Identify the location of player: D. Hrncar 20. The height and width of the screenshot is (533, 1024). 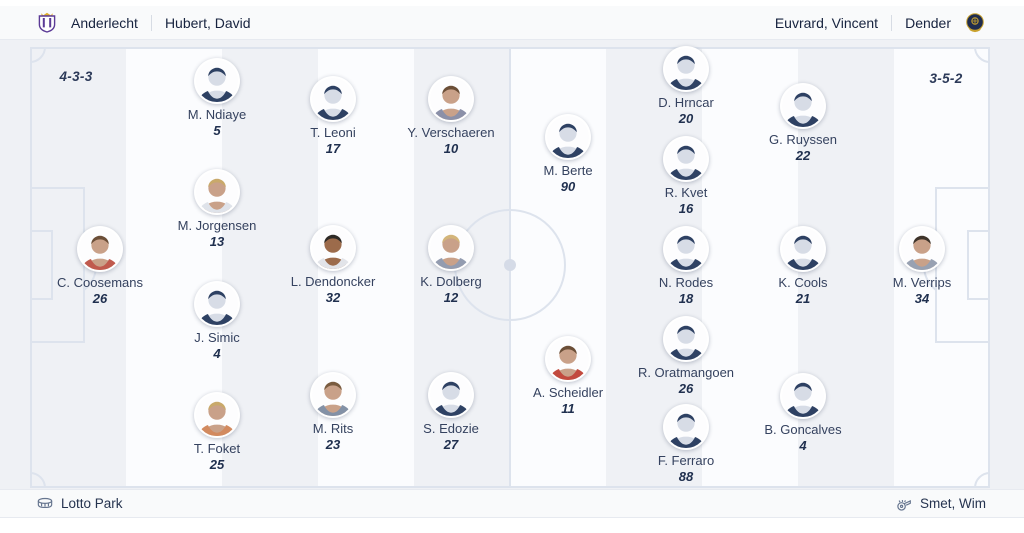
(686, 86).